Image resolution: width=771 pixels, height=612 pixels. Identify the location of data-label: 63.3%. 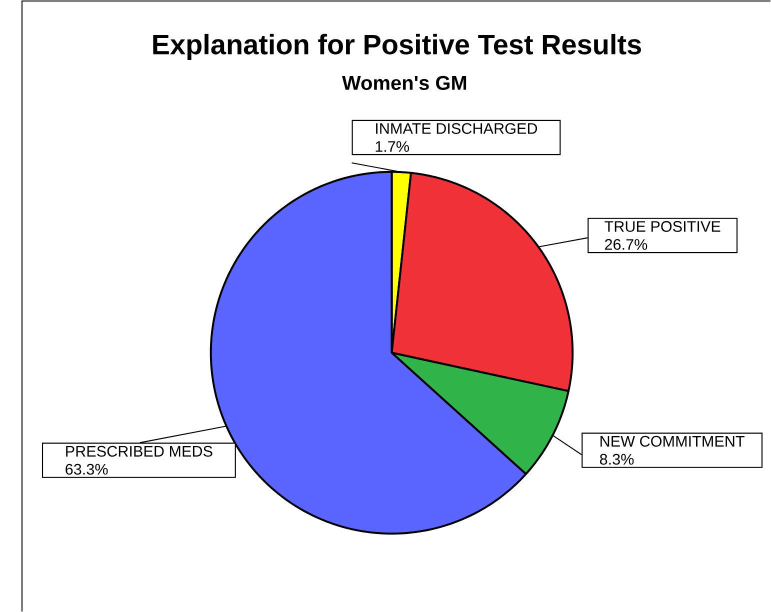
(87, 469).